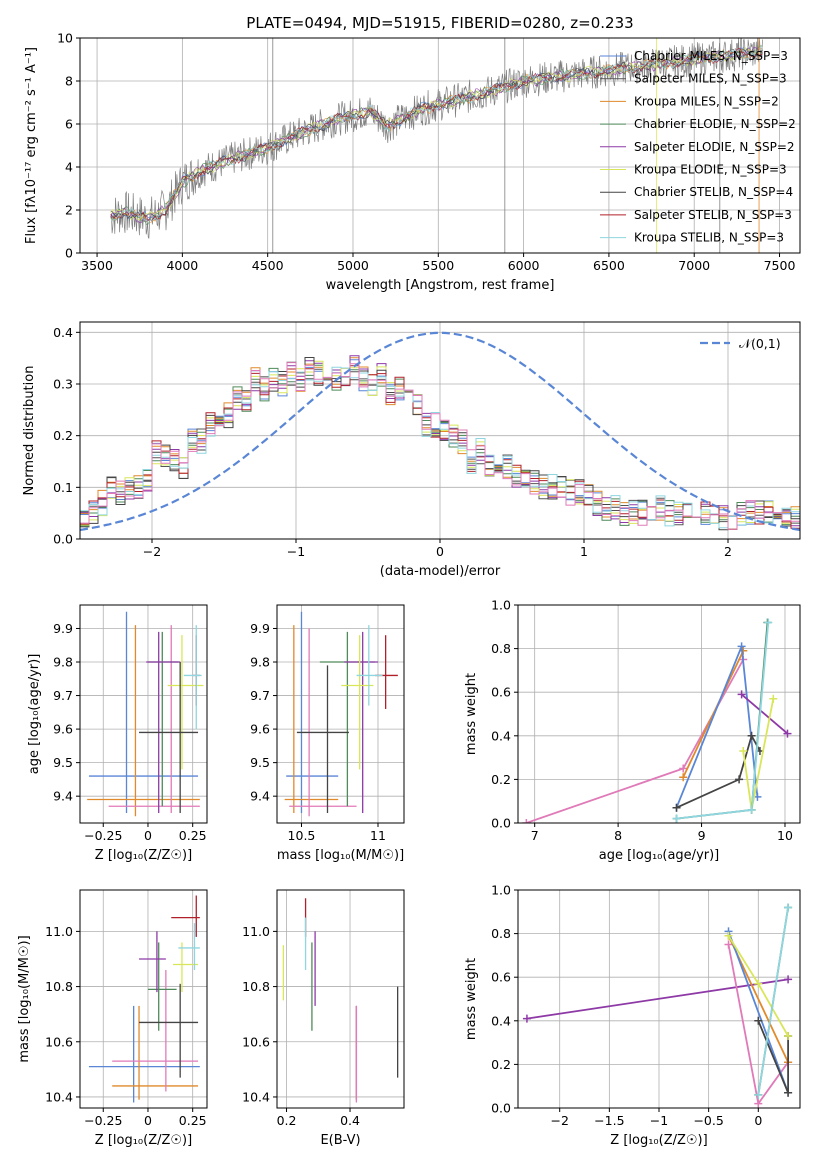 The width and height of the screenshot is (819, 1170). Describe the element at coordinates (706, 101) in the screenshot. I see `legend-entry: Kroupa MILES, N_SSP=2` at that location.